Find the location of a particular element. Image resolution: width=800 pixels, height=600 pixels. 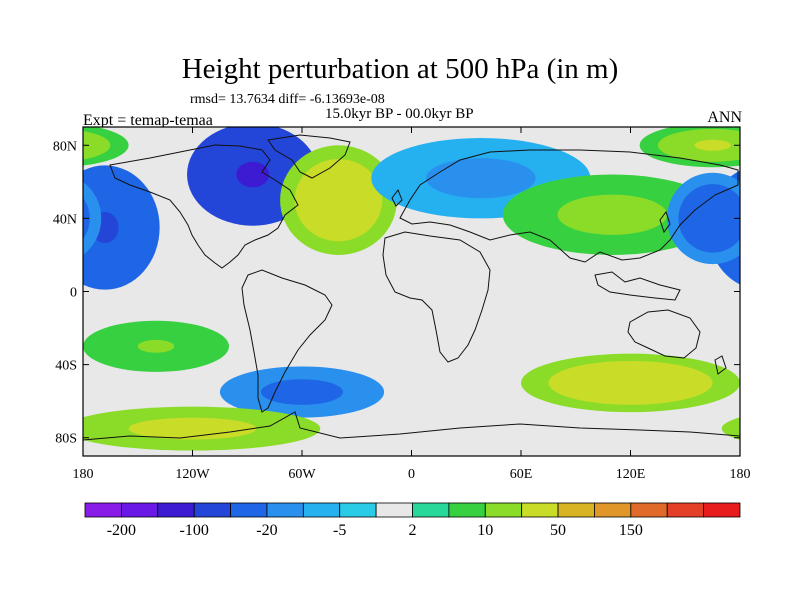

period-label: 15.0kyr BP - 00.0kyr BP is located at coordinates (399, 114).